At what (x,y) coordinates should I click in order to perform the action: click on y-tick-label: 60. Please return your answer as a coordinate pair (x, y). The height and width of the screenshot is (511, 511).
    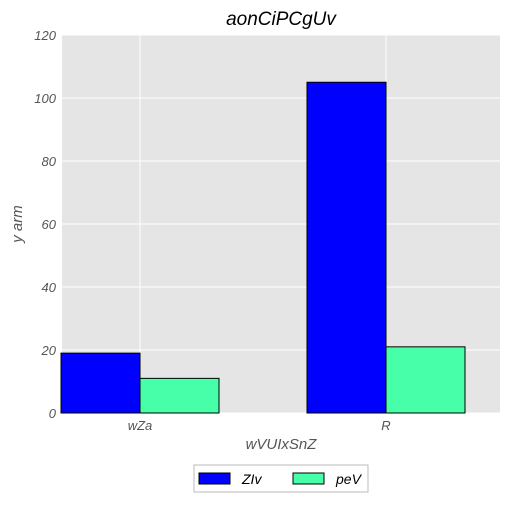
    Looking at the image, I should click on (49, 224).